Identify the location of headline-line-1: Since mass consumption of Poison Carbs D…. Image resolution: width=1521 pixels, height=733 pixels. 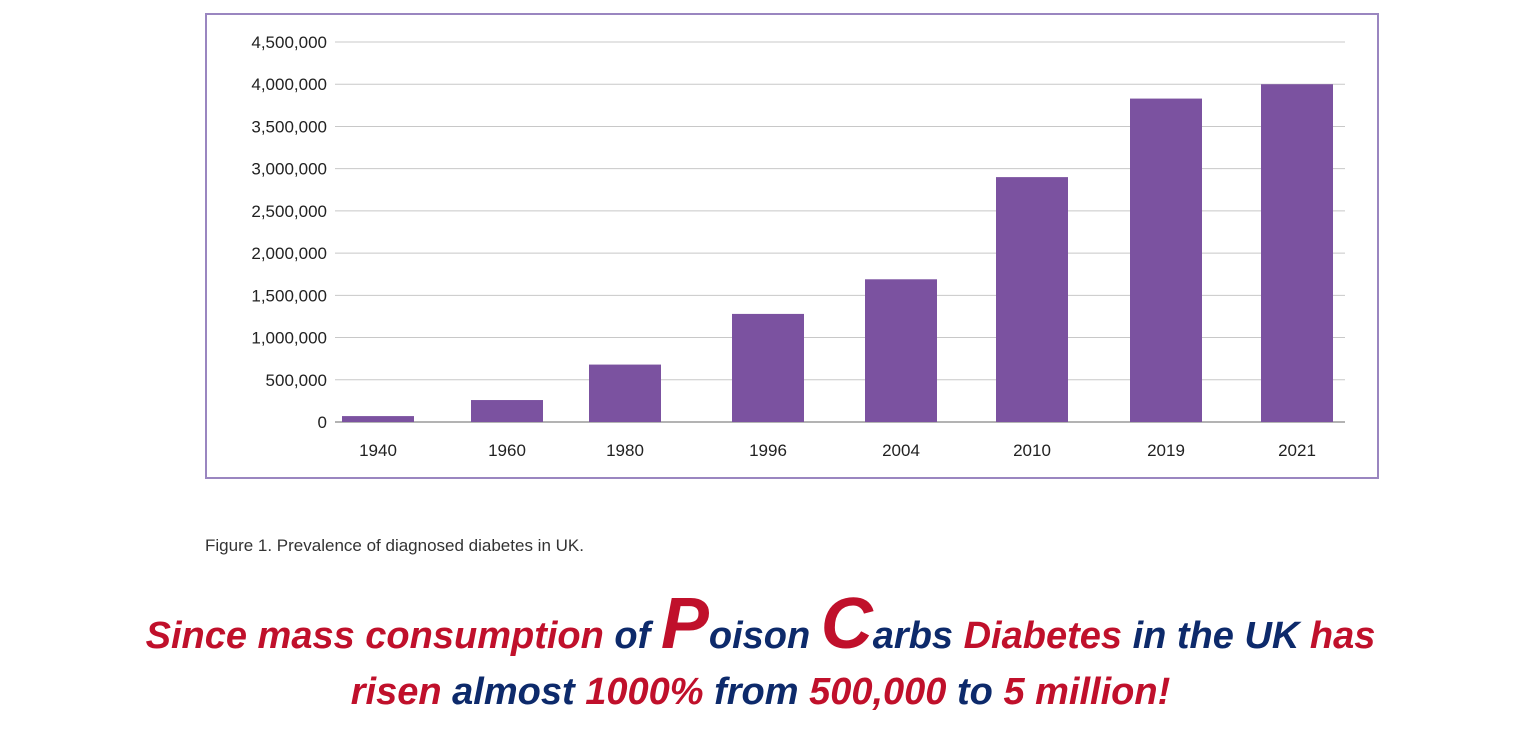
(760, 626).